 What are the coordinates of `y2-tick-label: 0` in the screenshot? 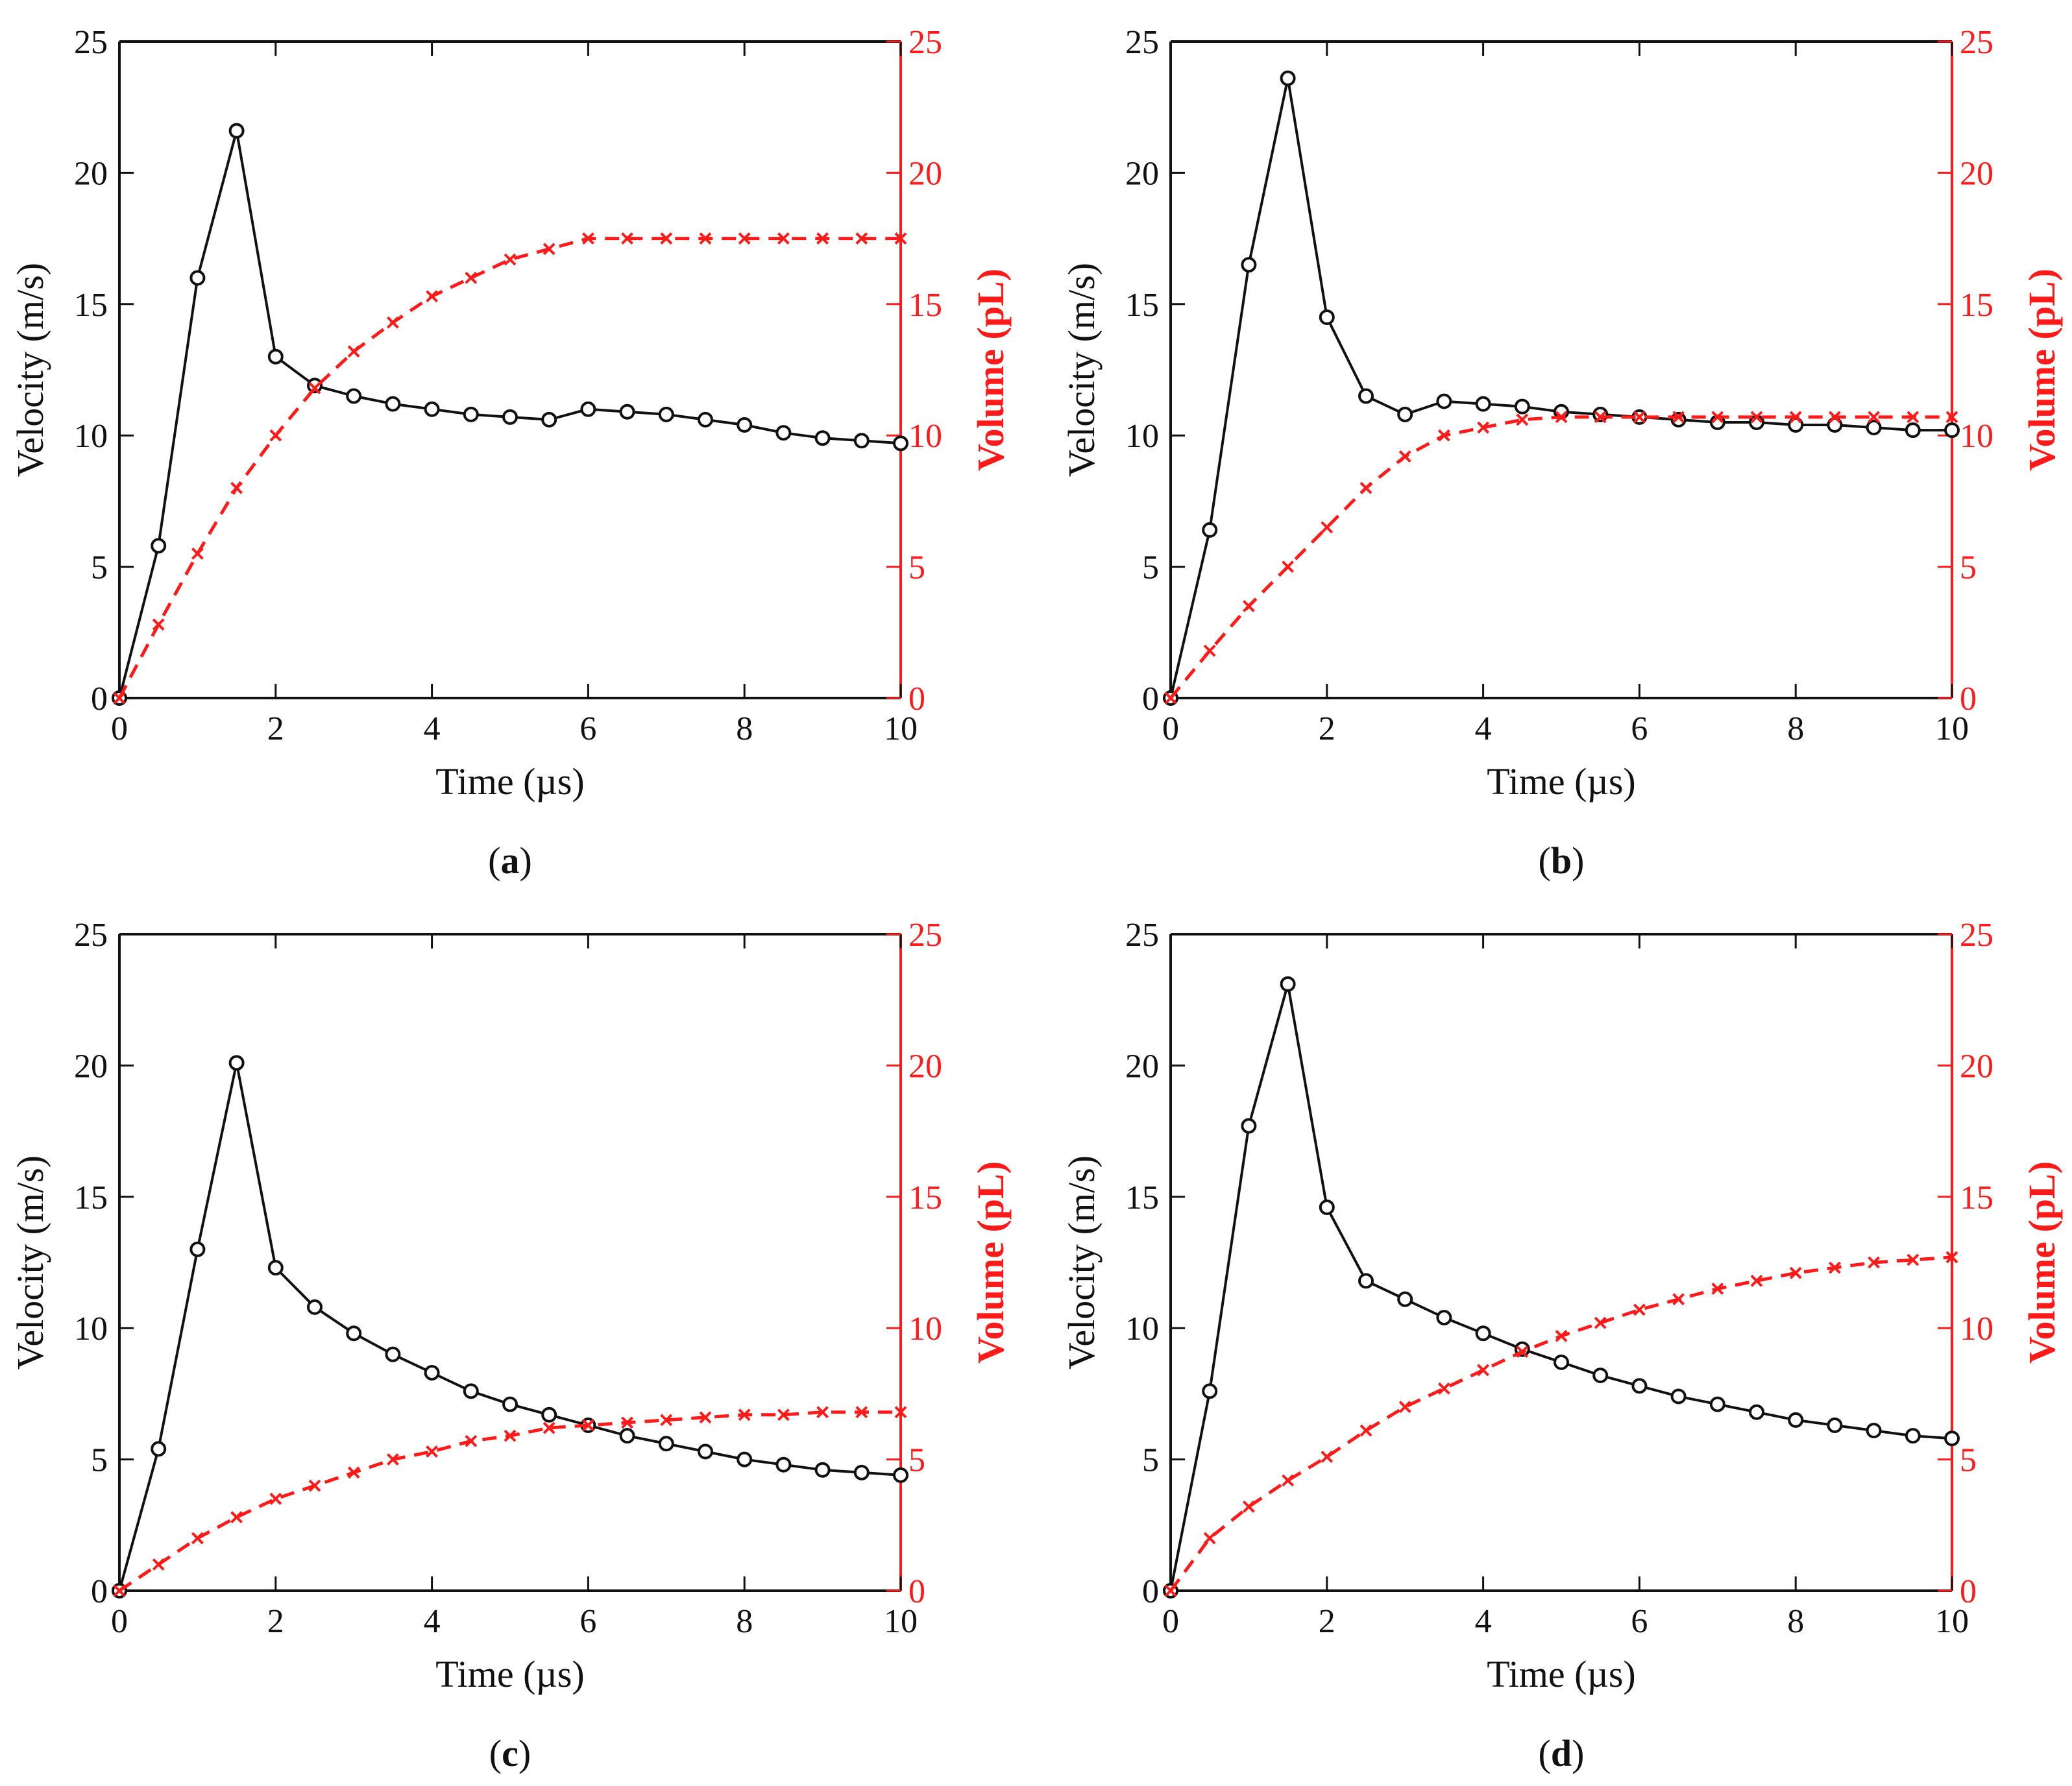 It's located at (916, 699).